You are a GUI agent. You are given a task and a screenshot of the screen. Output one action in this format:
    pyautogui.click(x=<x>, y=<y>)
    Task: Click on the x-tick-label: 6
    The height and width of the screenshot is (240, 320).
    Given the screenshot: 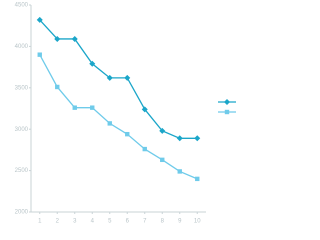 What is the action you would take?
    pyautogui.click(x=128, y=222)
    